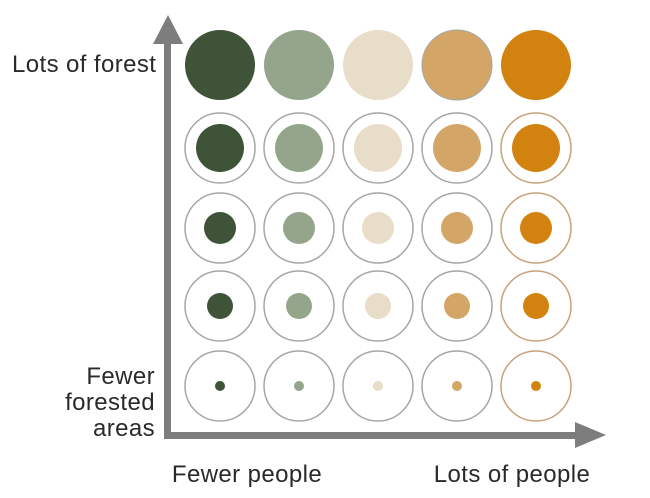  I want to click on bubble-r1-c2, so click(299, 65).